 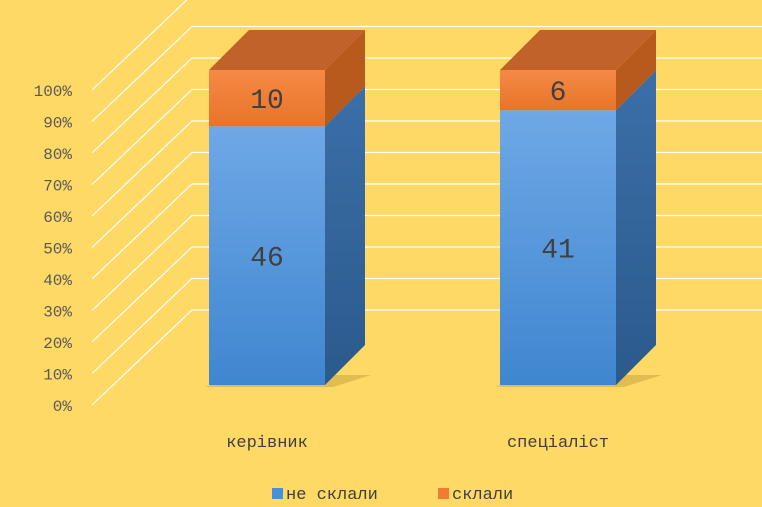 I want to click on y-tick-label: 20%, so click(x=57, y=344).